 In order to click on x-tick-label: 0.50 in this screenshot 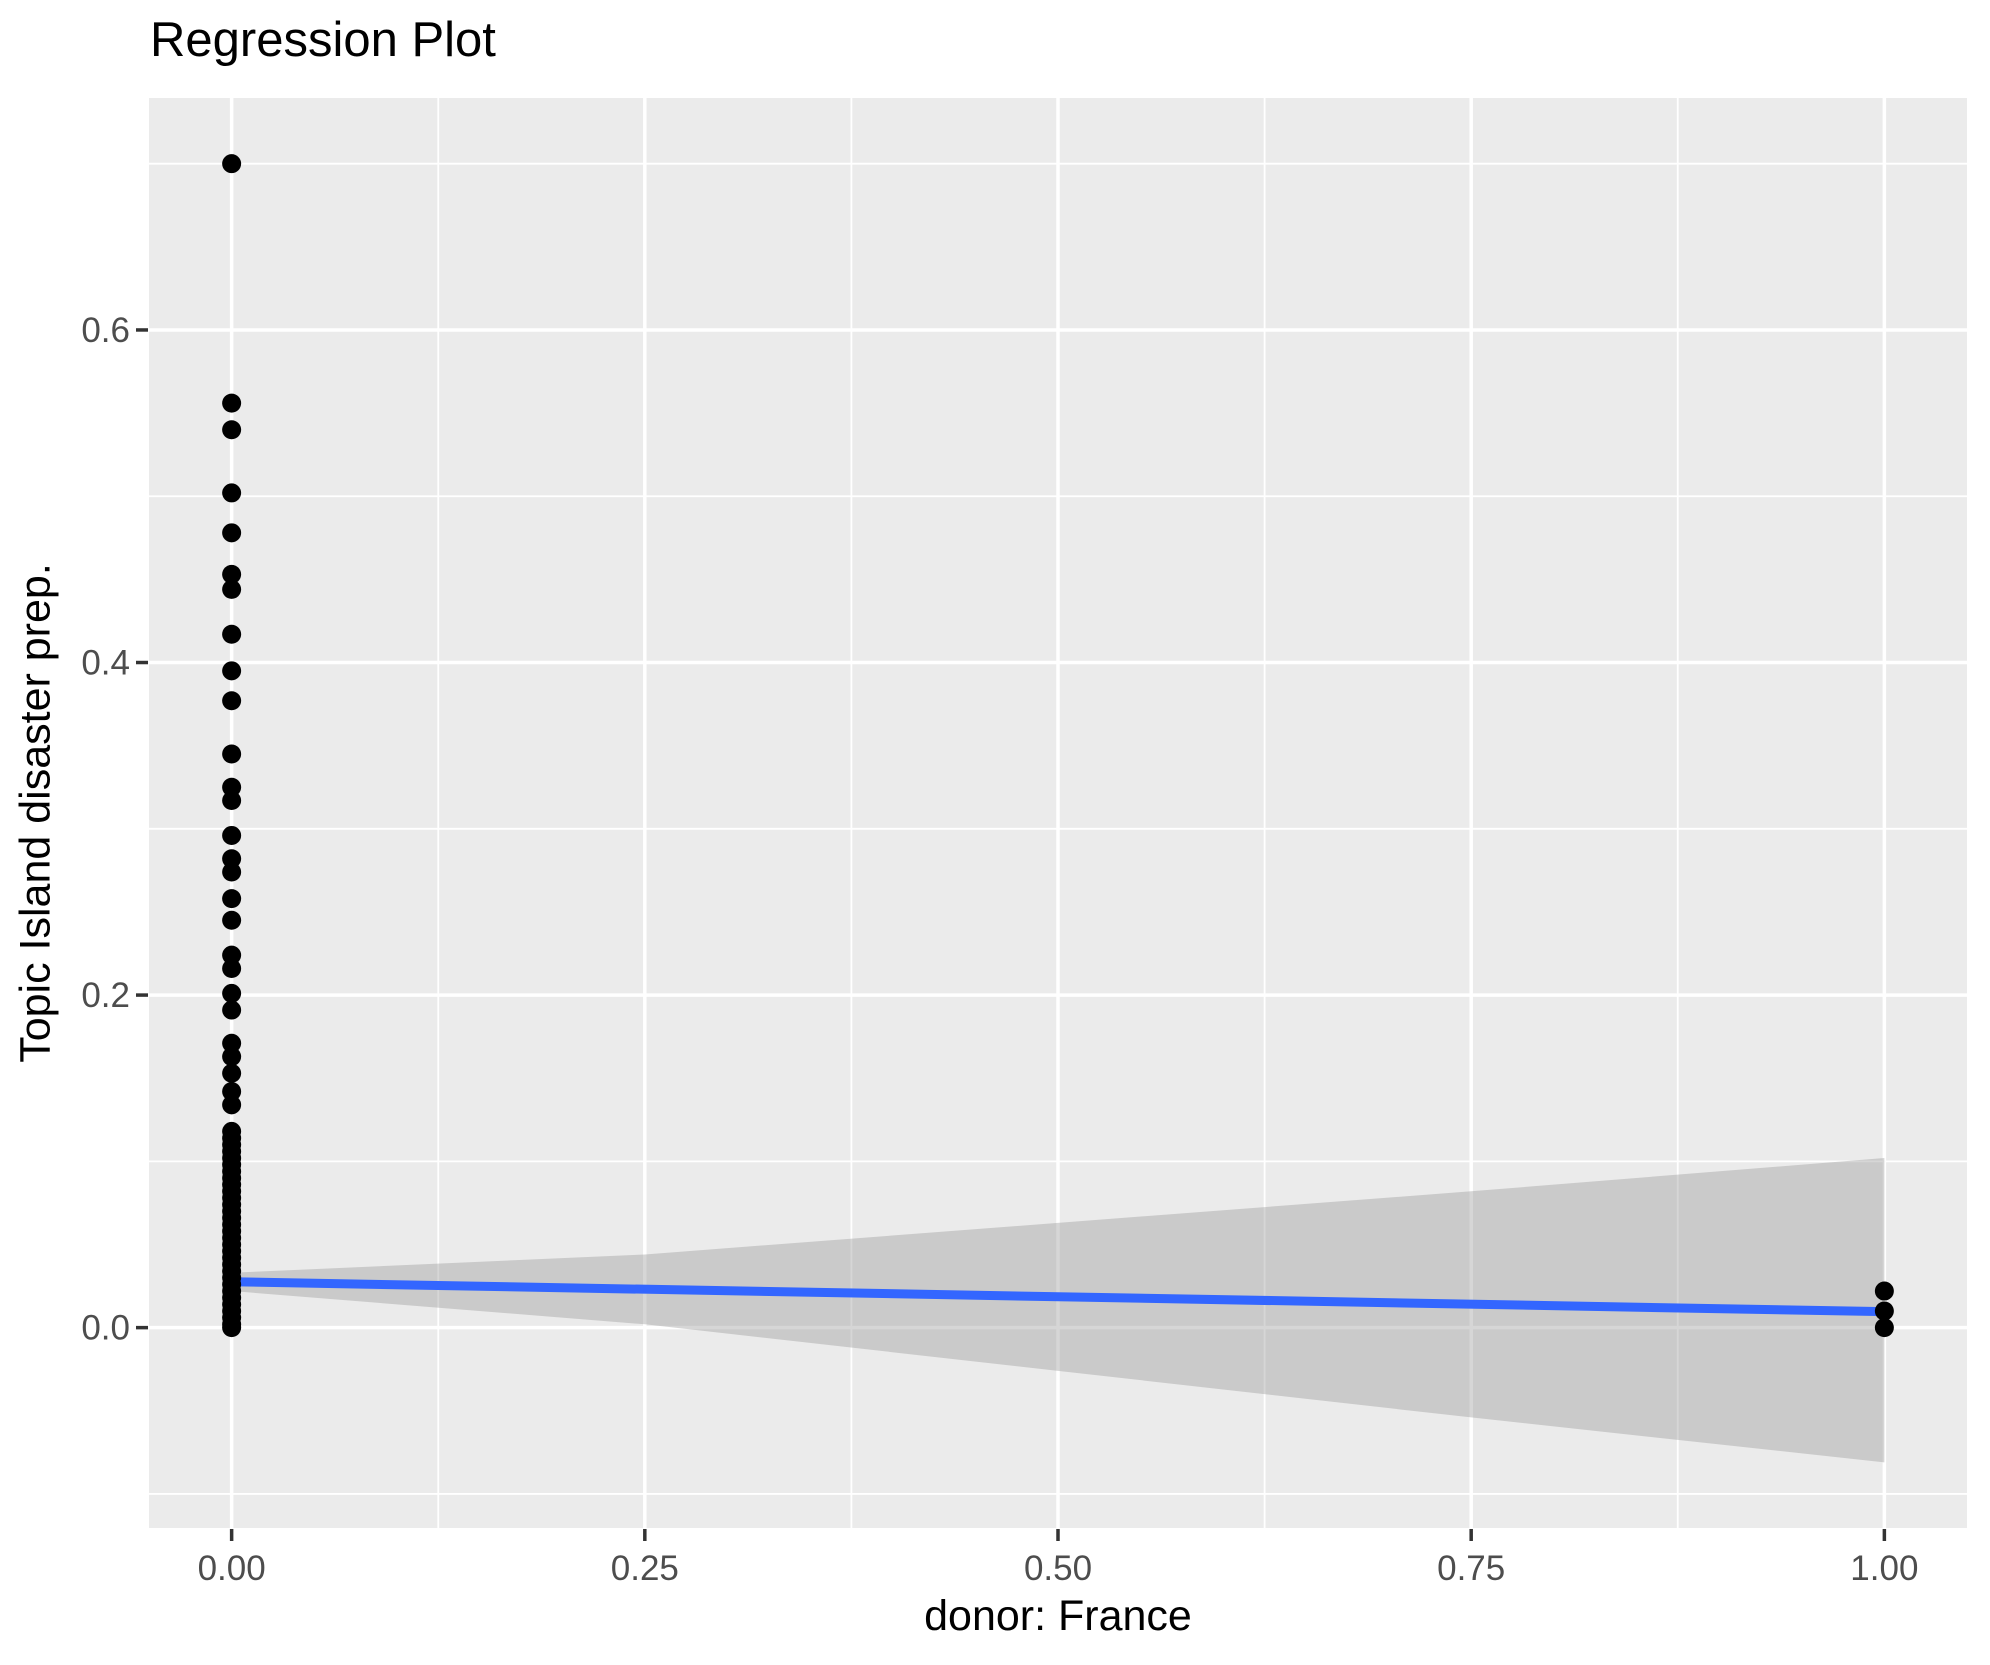, I will do `click(1058, 1568)`.